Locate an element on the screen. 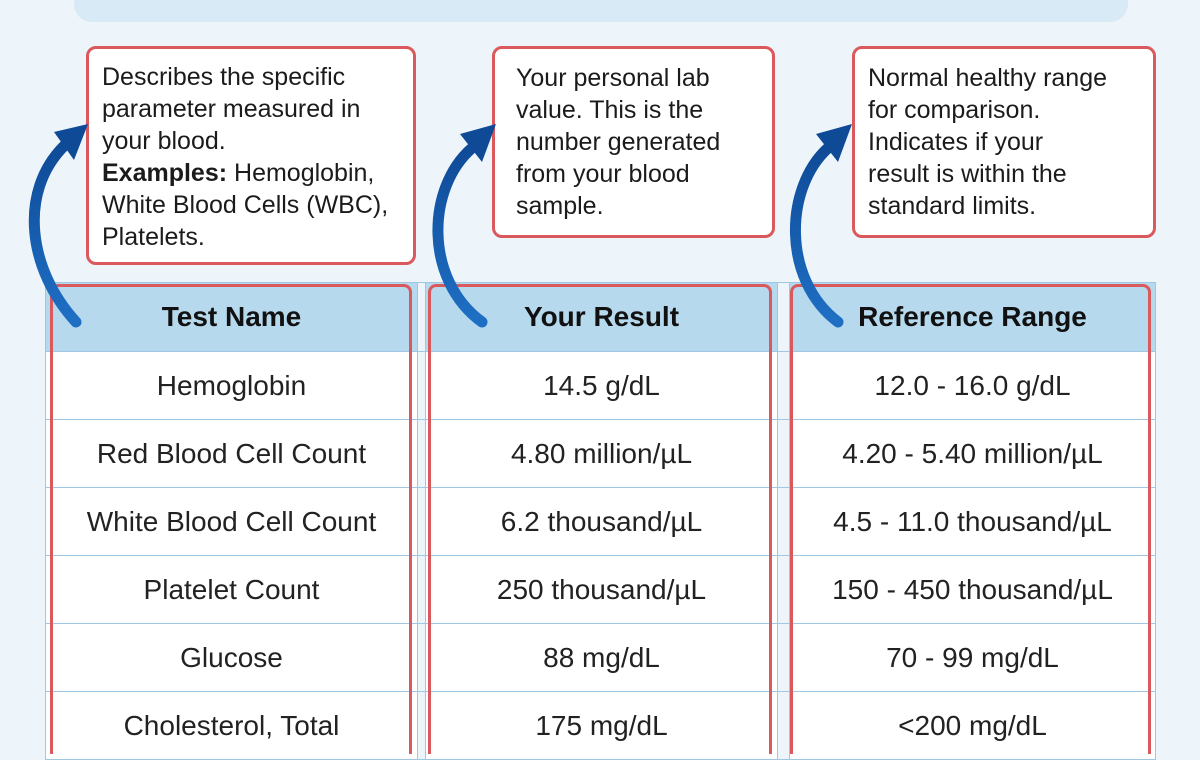  cell-range: 150 - 450 thousand/µL is located at coordinates (972, 589).